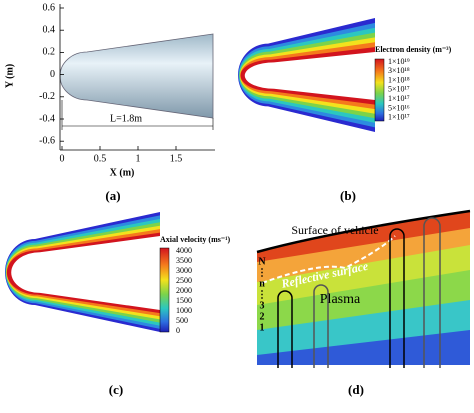  Describe the element at coordinates (348, 195) in the screenshot. I see `caption: (b)` at that location.